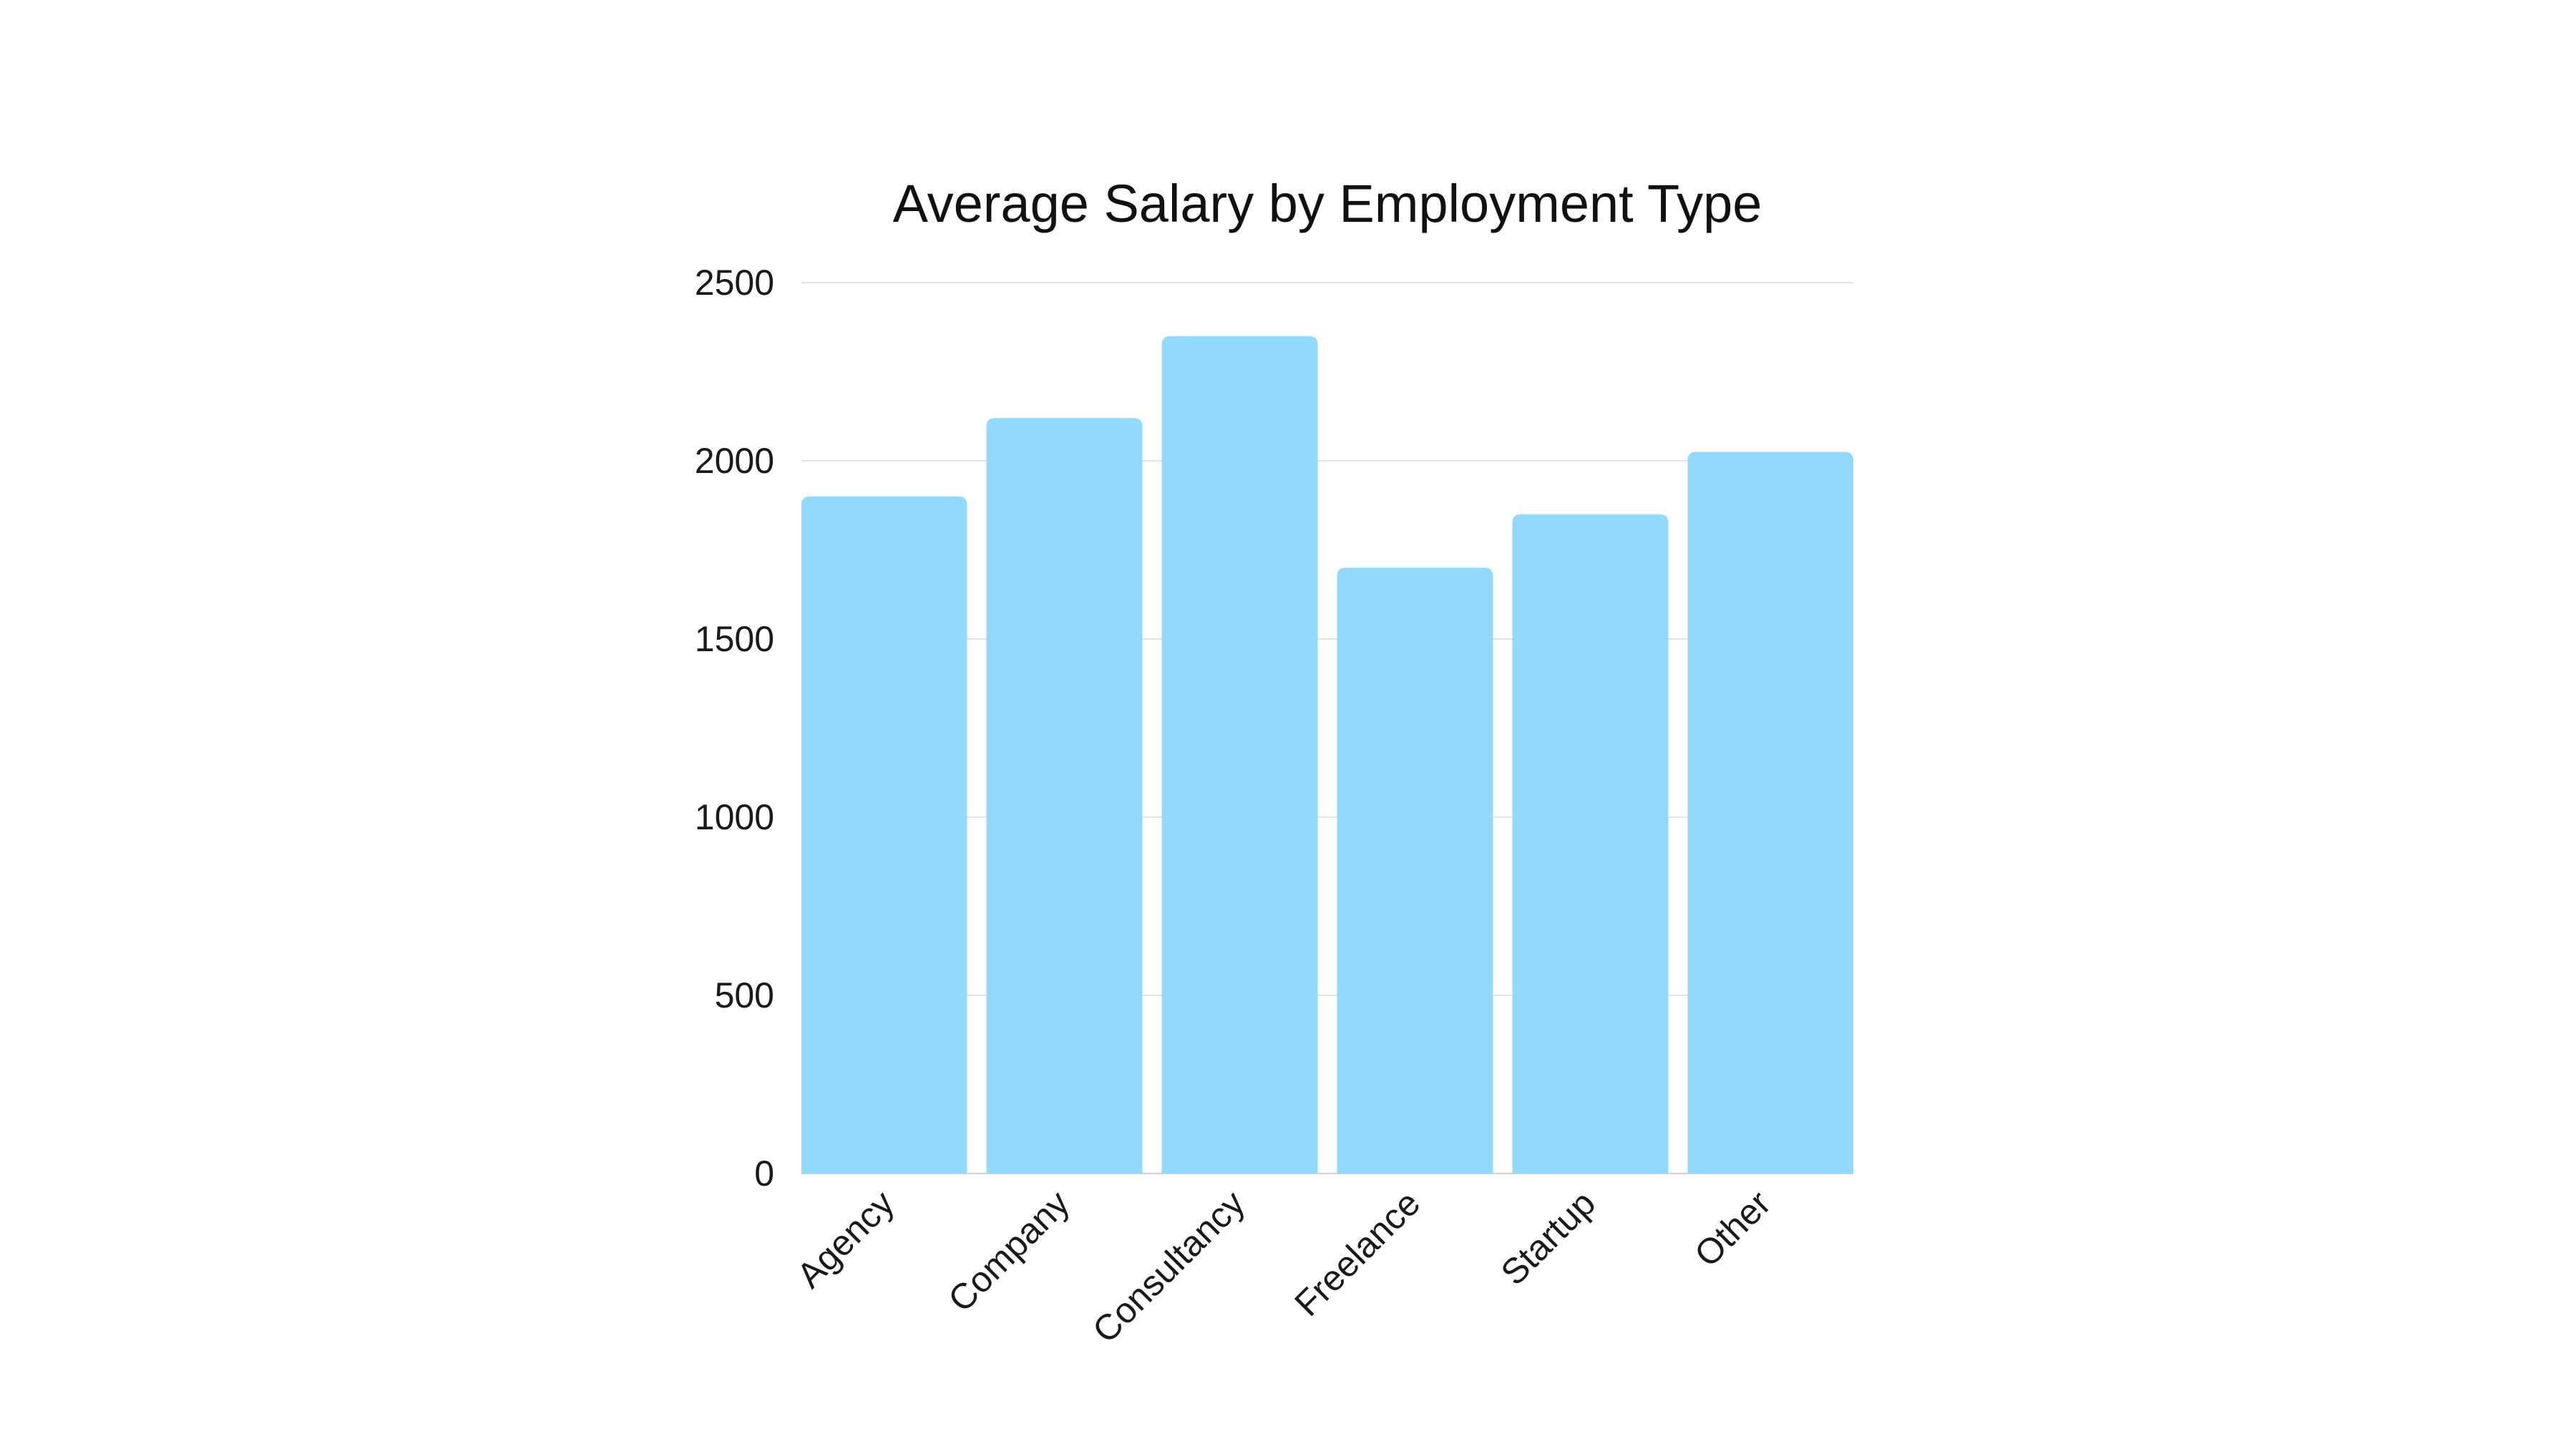  Describe the element at coordinates (845, 1239) in the screenshot. I see `x-tick-label: Agency` at that location.